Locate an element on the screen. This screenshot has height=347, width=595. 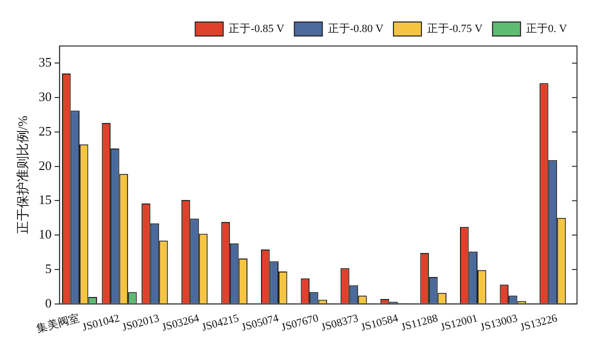
legend-label: 正于0. V is located at coordinates (547, 28).